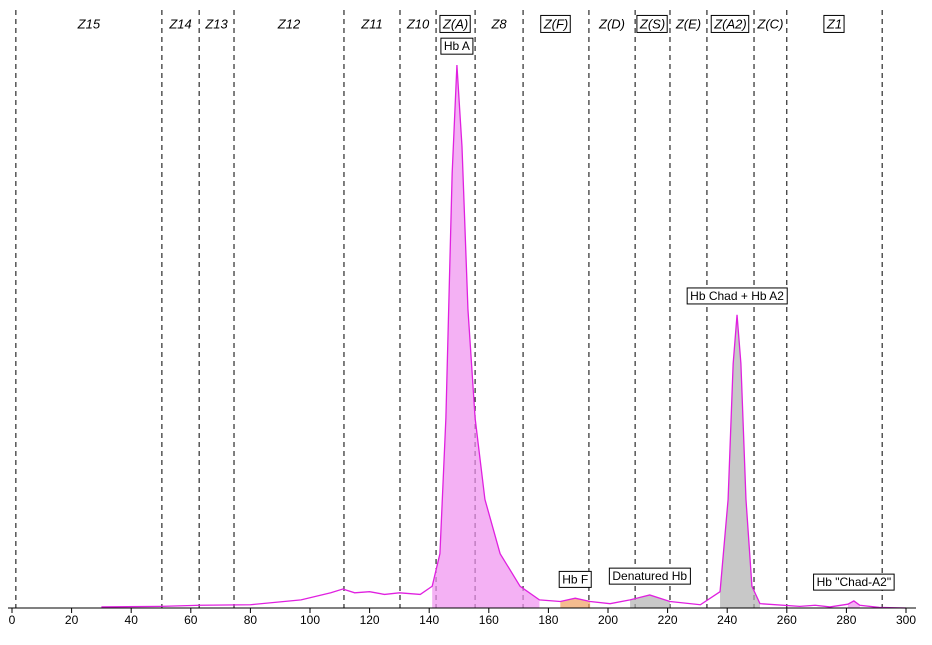 The height and width of the screenshot is (645, 932). I want to click on zone-label: Z11, so click(371, 23).